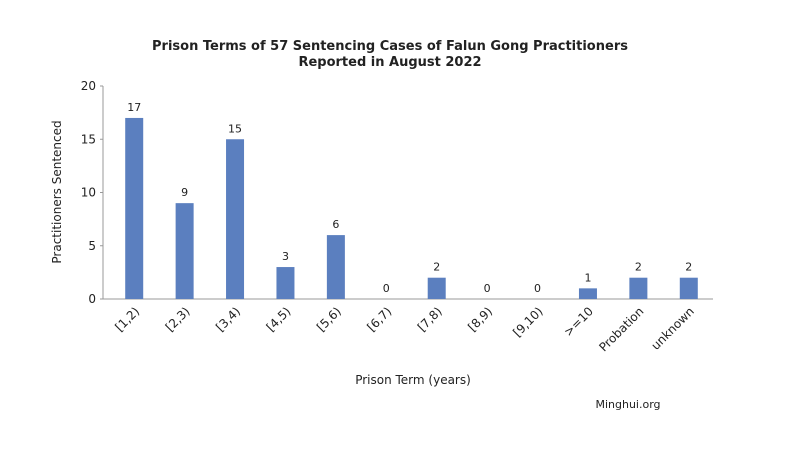 The image size is (800, 450). What do you see at coordinates (88, 193) in the screenshot?
I see `y-tick-label: 10` at bounding box center [88, 193].